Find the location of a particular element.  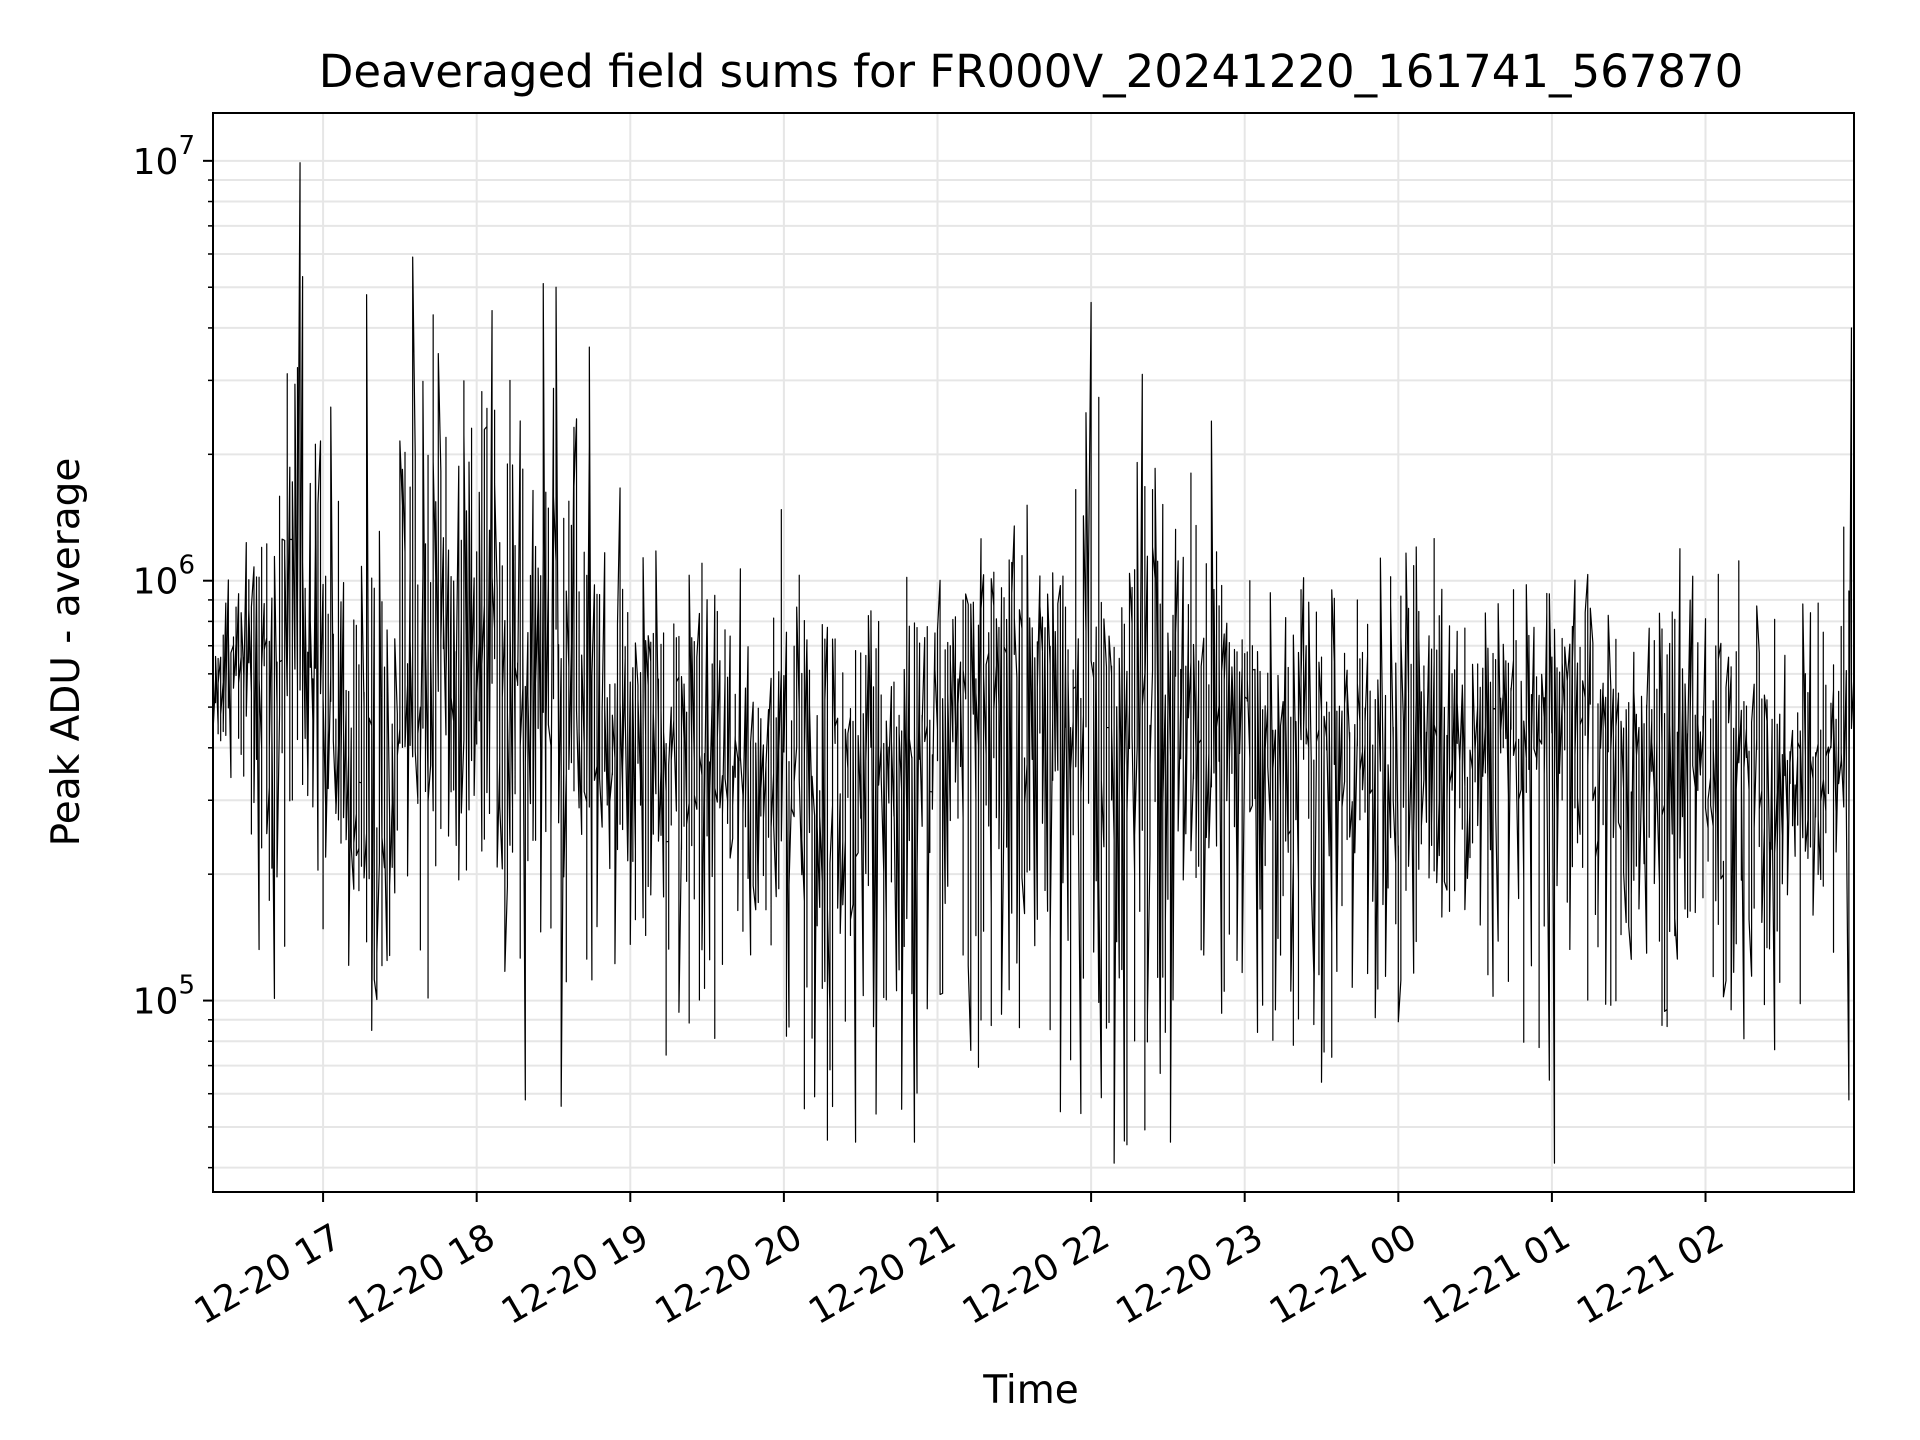

x-axis-label: Time is located at coordinates (1030, 1390).